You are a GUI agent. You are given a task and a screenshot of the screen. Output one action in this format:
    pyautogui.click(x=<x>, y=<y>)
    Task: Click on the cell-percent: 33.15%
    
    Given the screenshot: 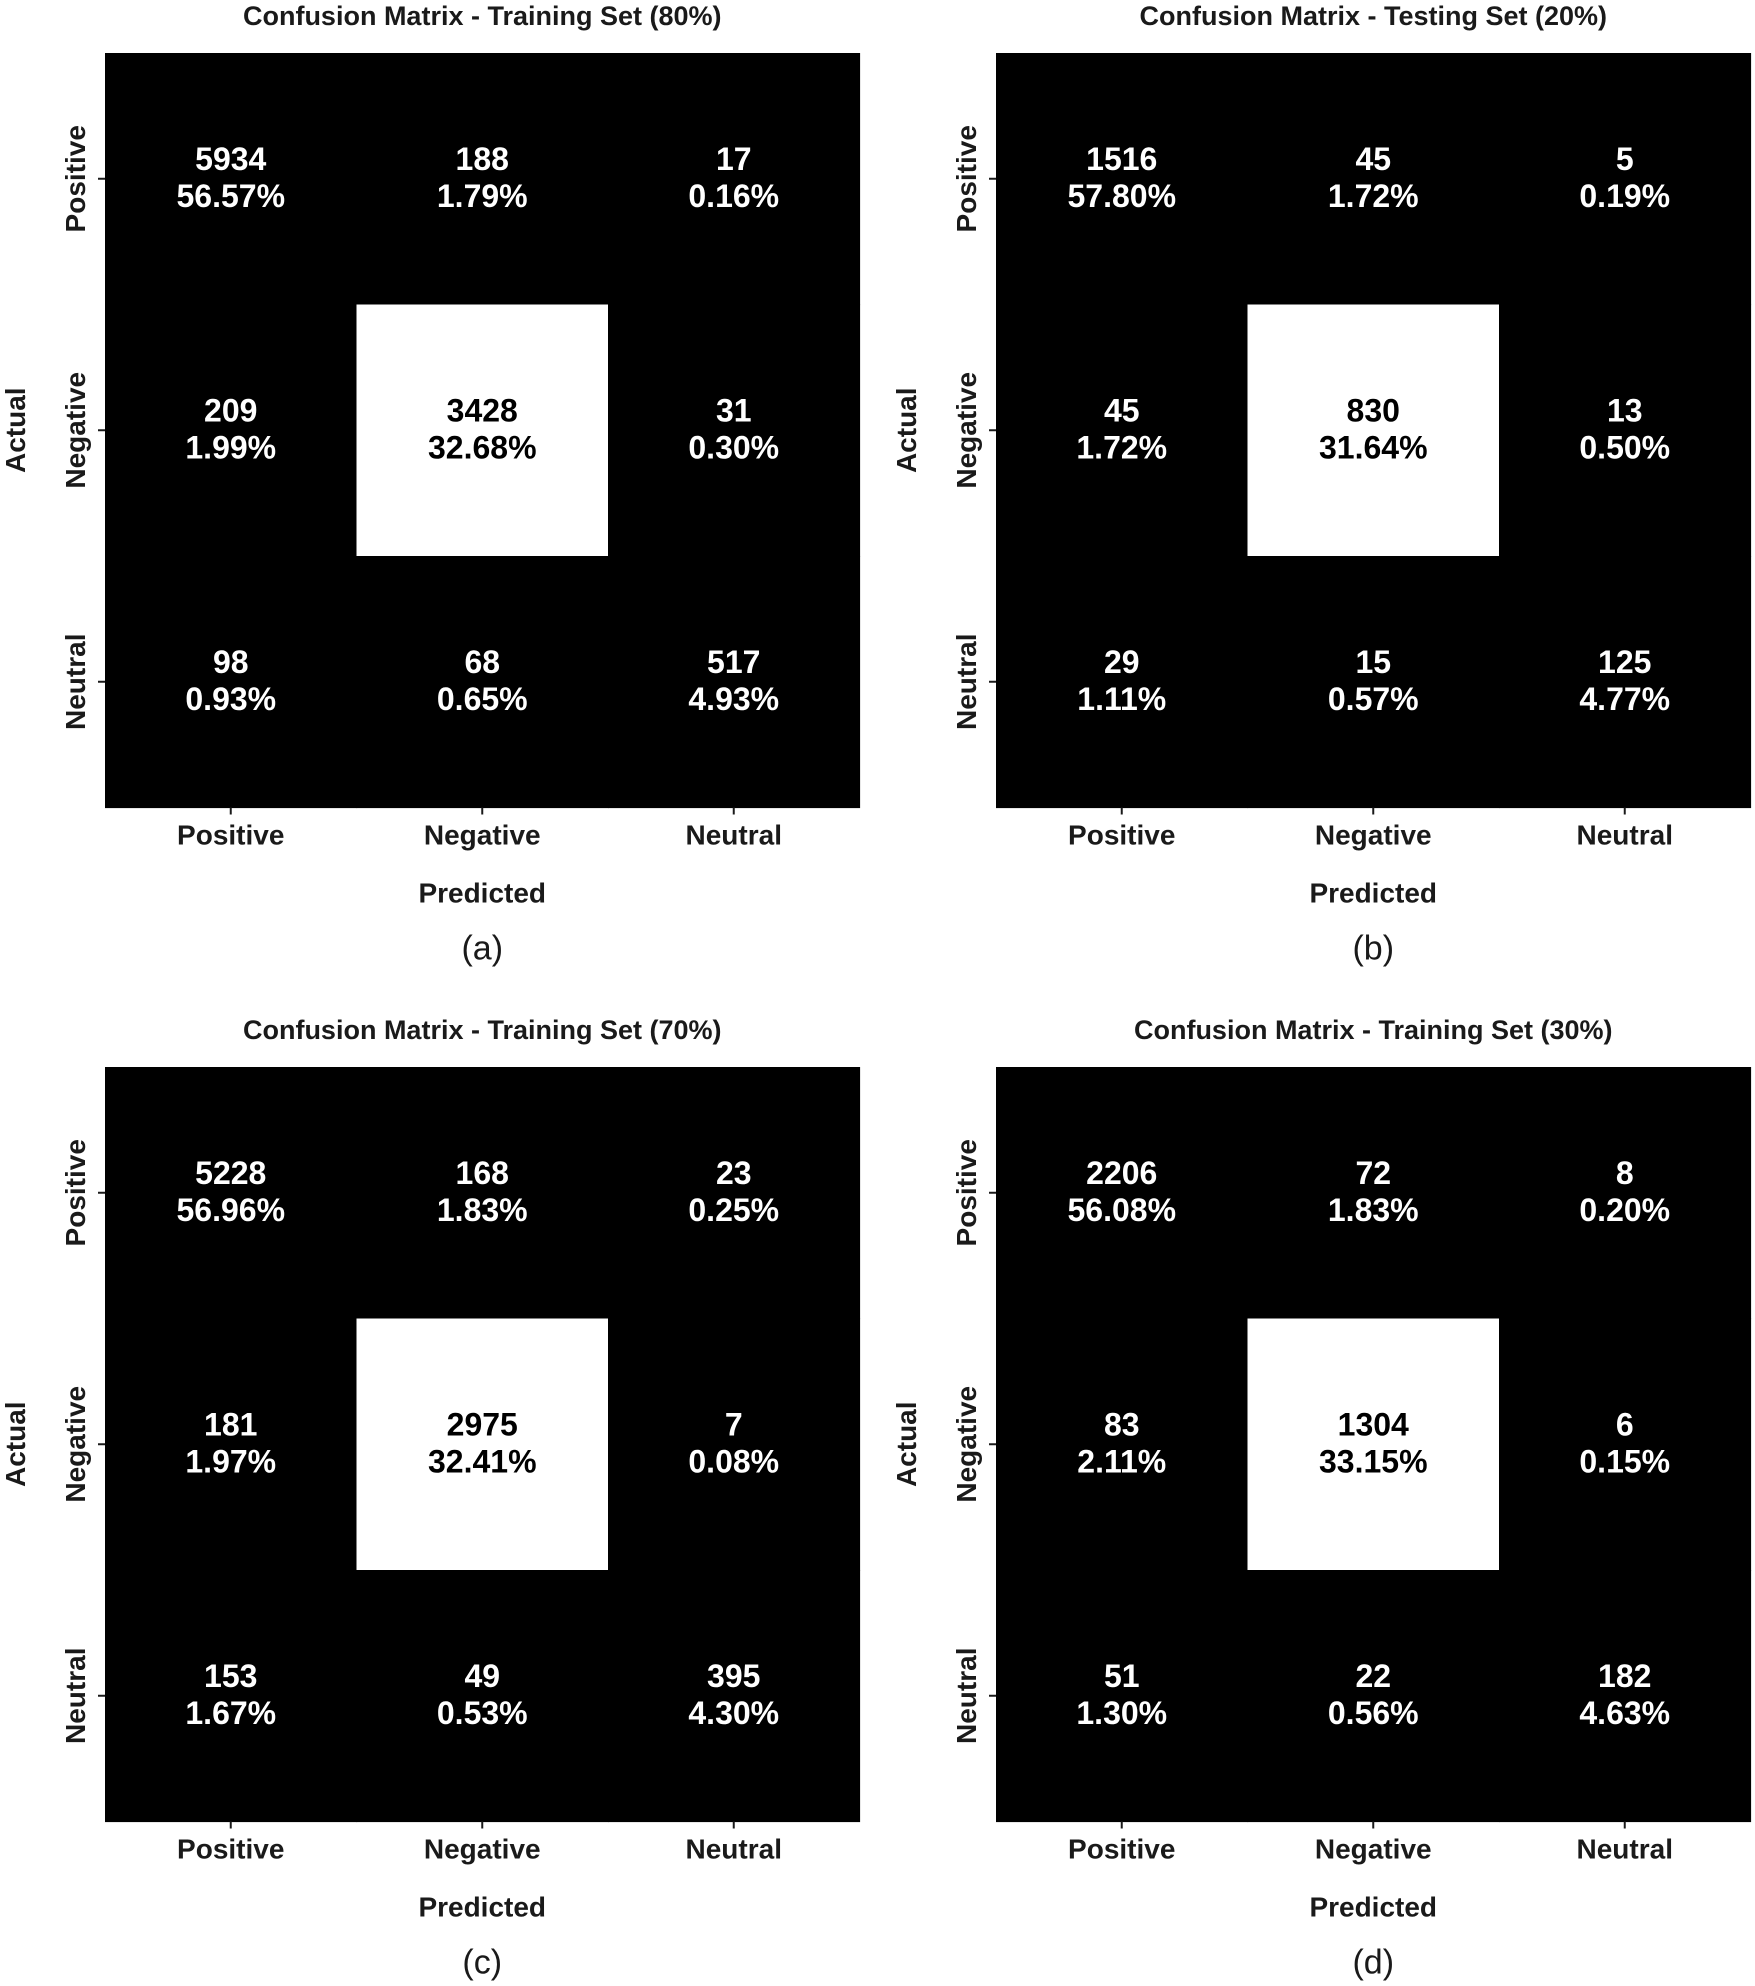 What is the action you would take?
    pyautogui.click(x=1373, y=1461)
    